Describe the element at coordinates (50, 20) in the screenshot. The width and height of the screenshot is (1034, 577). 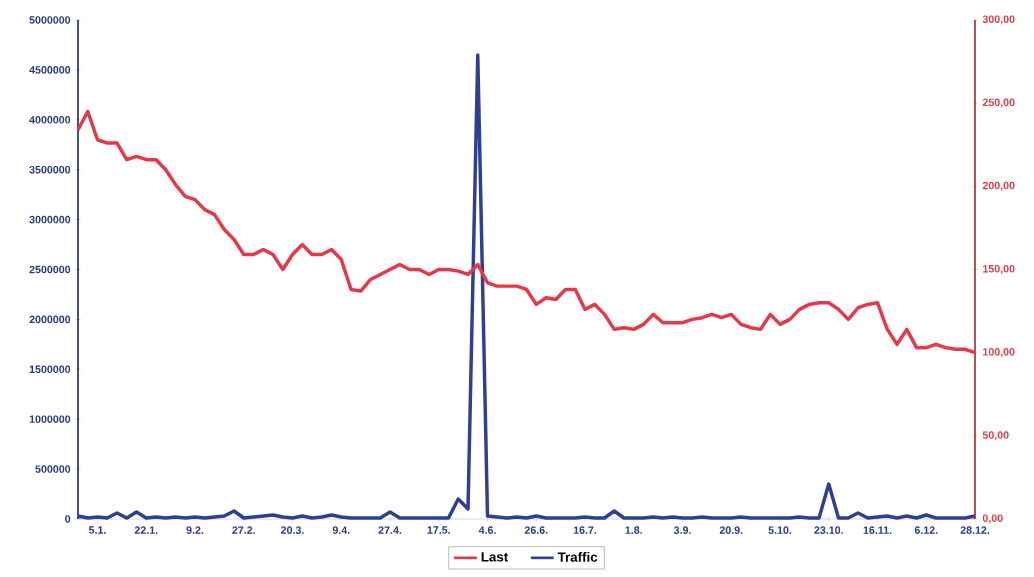
I see `y-tick-label: 5000000` at that location.